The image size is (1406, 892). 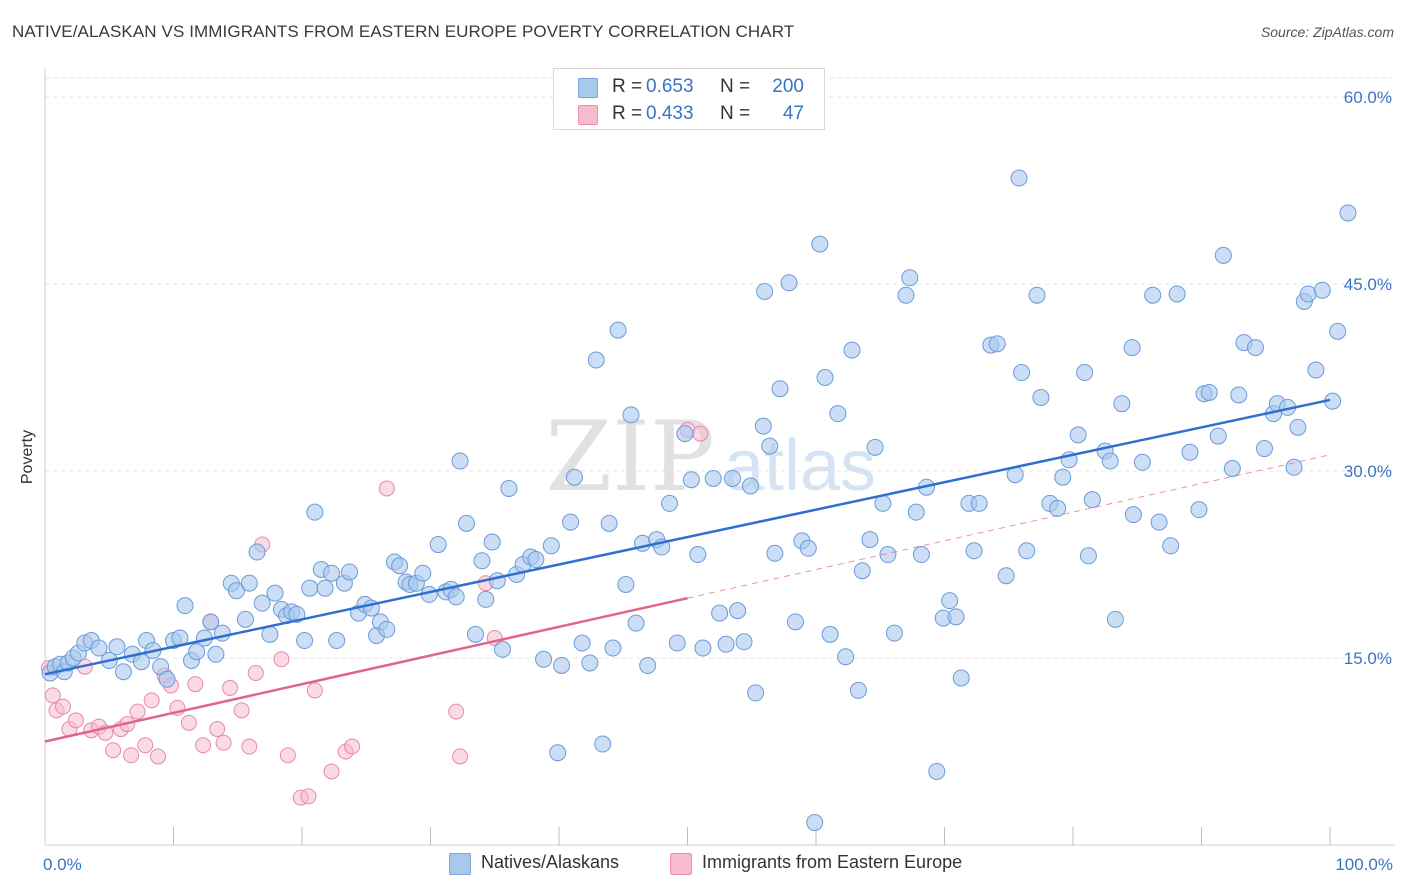 I want to click on legend-swatch-immigrants, so click(x=588, y=115).